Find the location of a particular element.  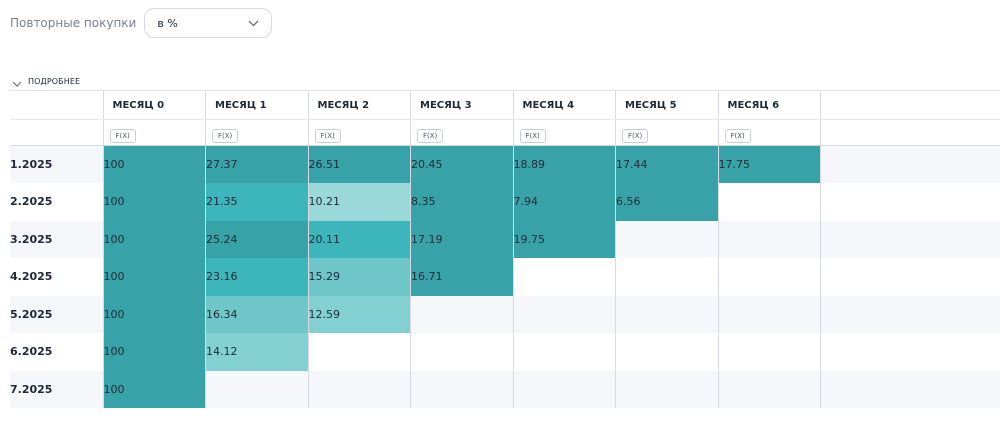

cohort-label: 7.2025 is located at coordinates (56, 389).